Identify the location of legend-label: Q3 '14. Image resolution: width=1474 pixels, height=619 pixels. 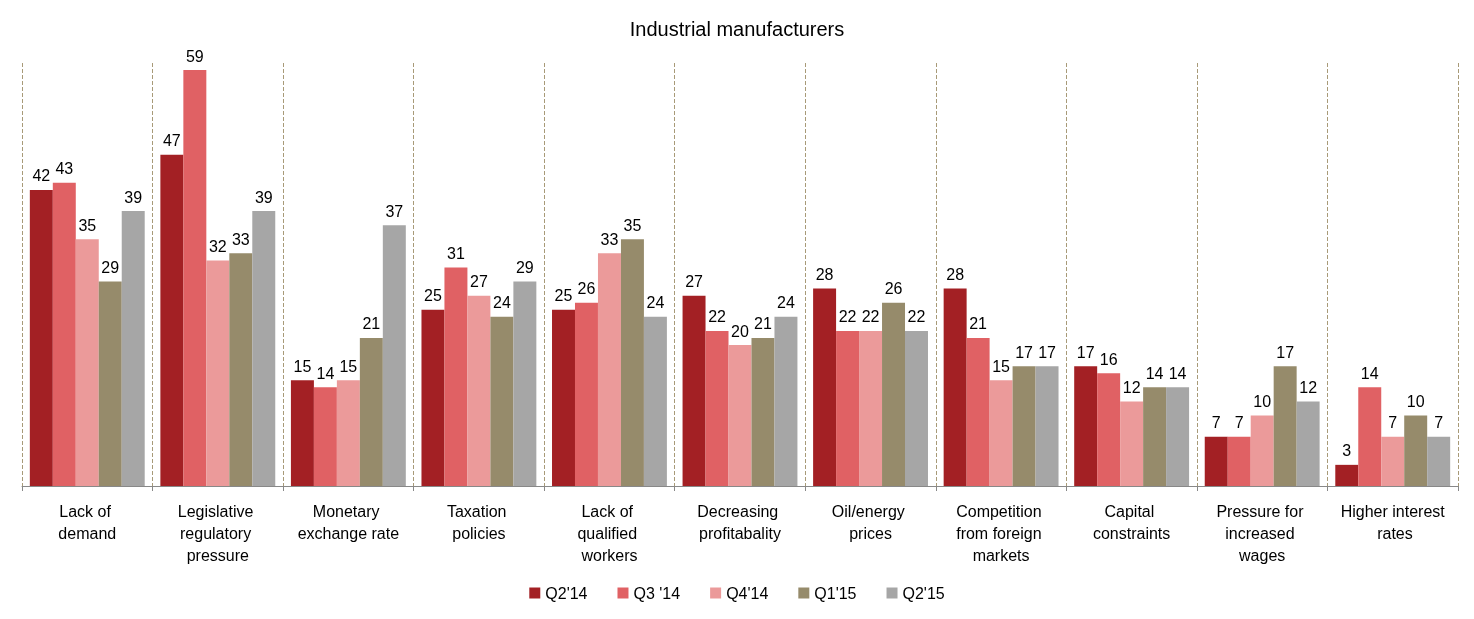
(657, 593).